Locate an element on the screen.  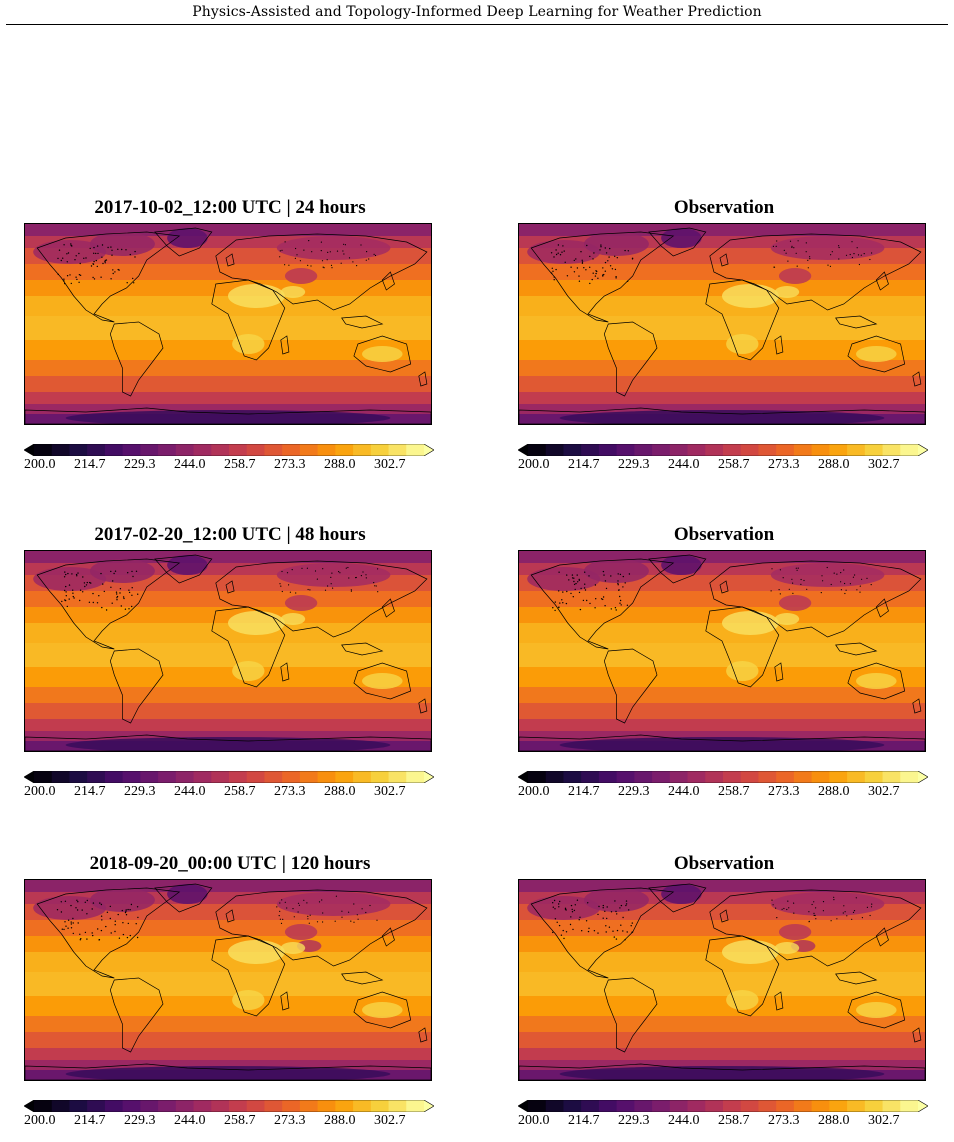
map-canvas is located at coordinates (722, 324).